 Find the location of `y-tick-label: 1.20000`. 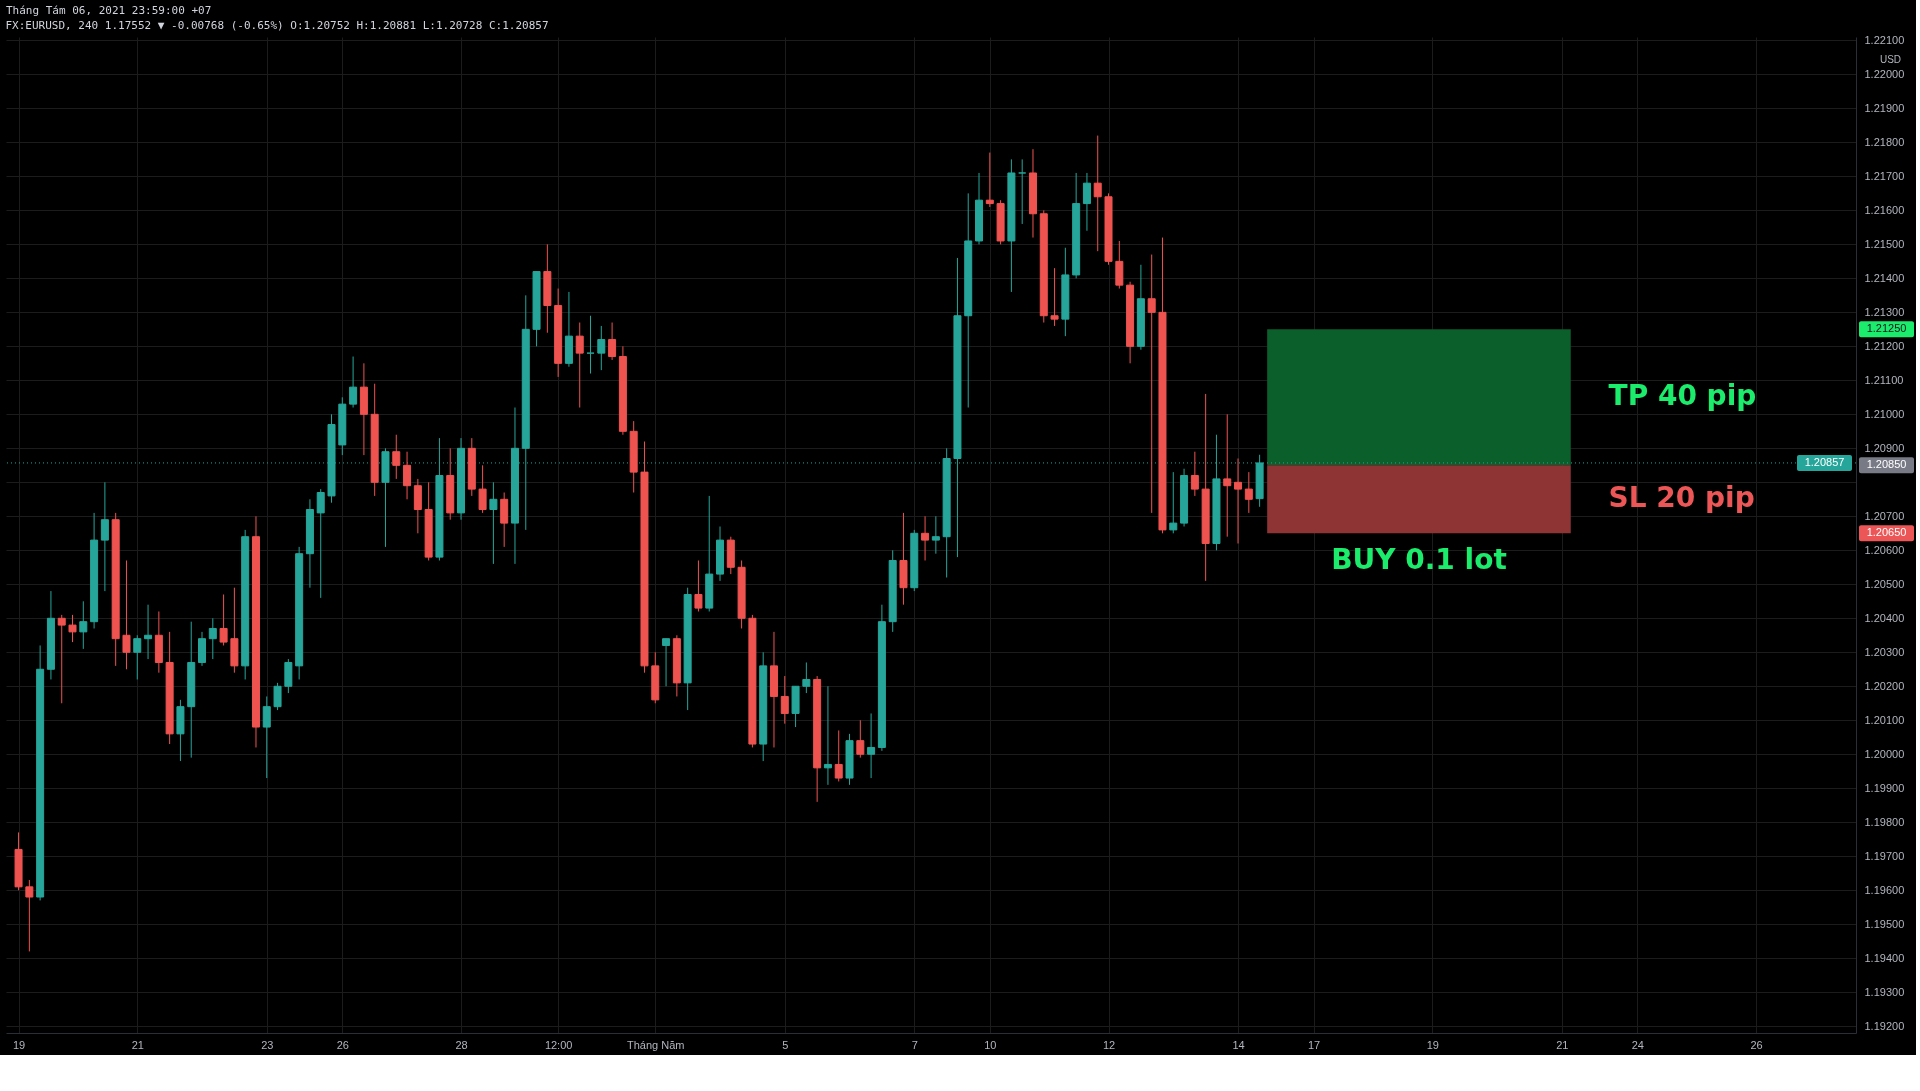

y-tick-label: 1.20000 is located at coordinates (1884, 753).